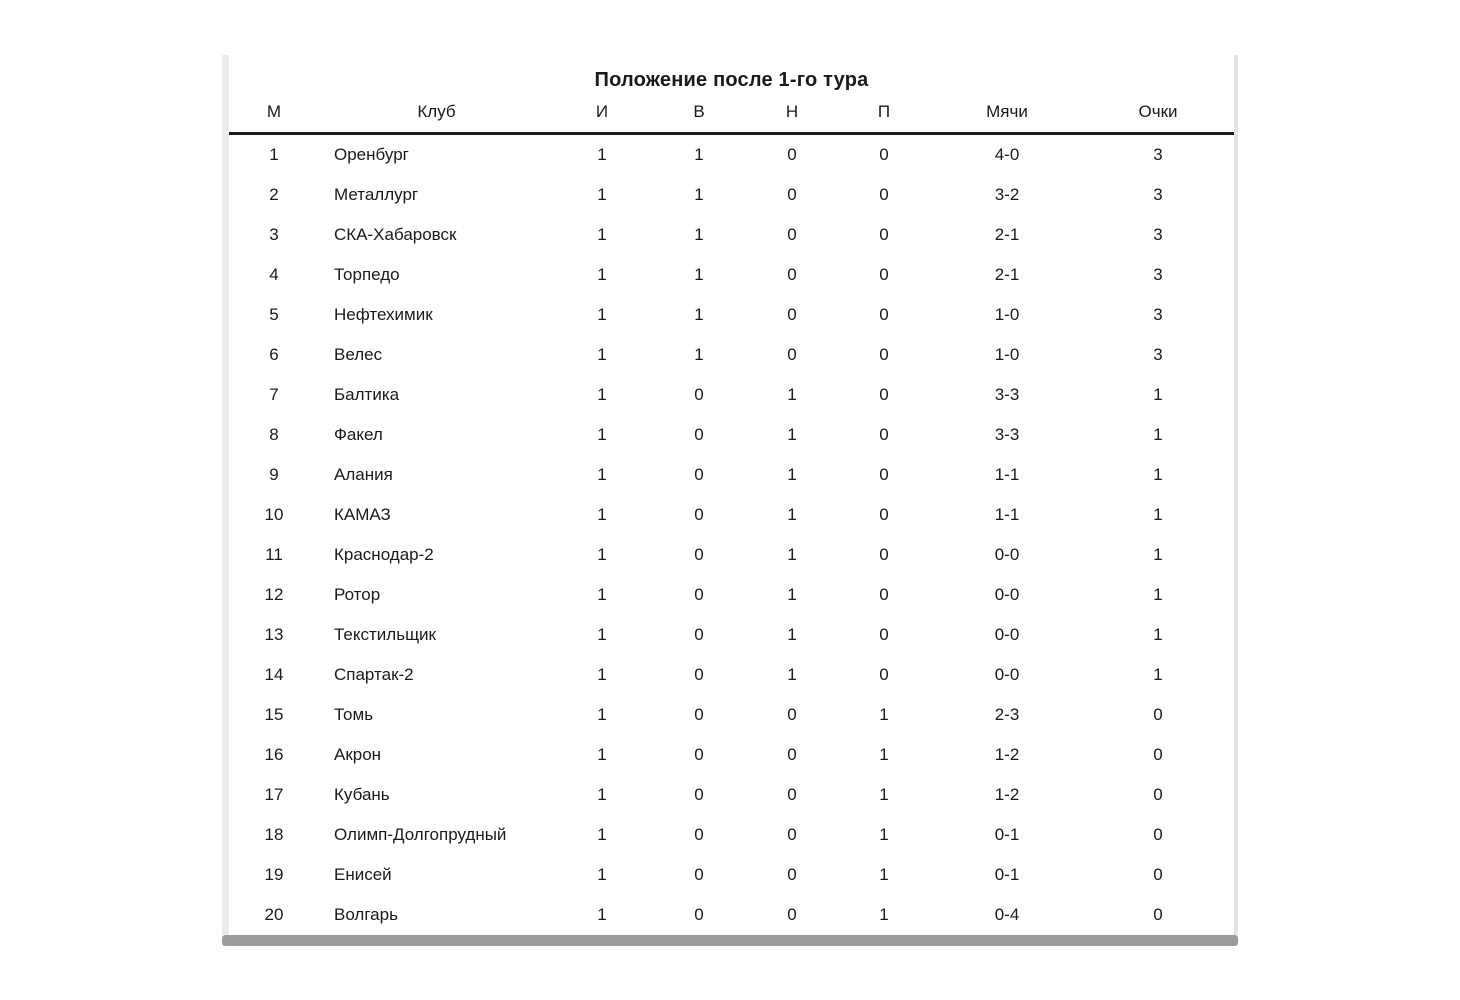  I want to click on cell-pos: 3, so click(274, 234).